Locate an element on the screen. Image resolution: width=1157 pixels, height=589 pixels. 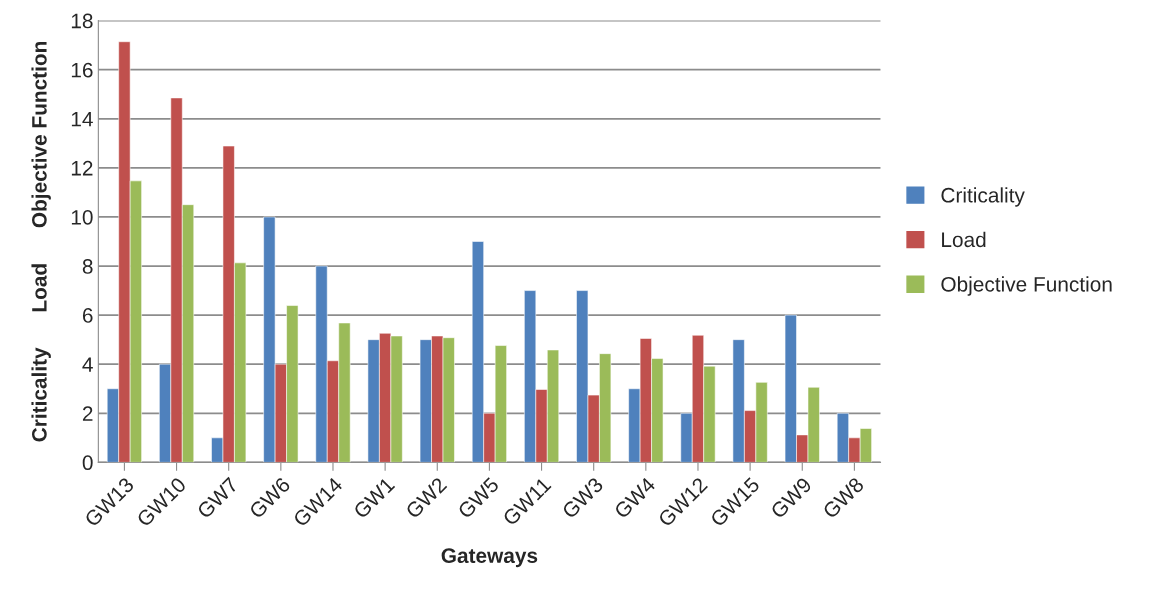
y-tick-label: 18 is located at coordinates (82, 21).